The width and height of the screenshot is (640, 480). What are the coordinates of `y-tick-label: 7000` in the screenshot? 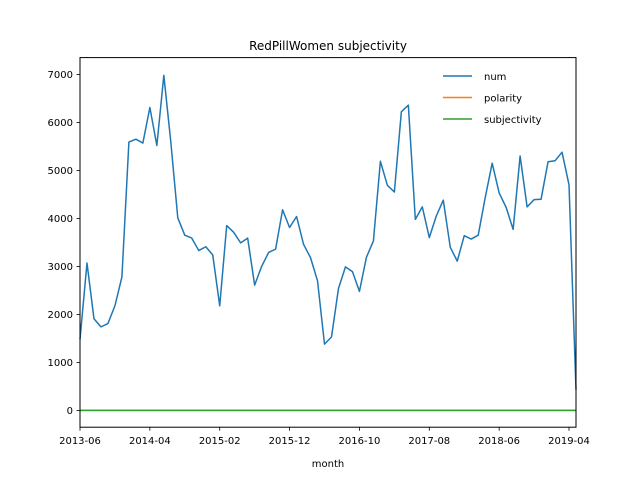 It's located at (60, 75).